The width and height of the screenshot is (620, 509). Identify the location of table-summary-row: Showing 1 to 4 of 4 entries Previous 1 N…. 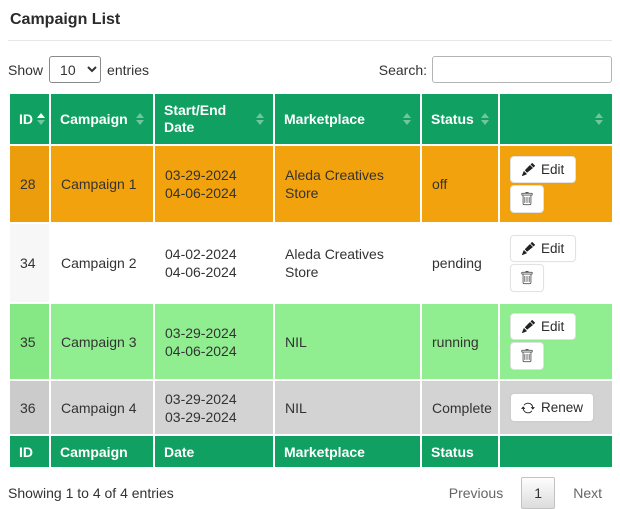
(310, 493).